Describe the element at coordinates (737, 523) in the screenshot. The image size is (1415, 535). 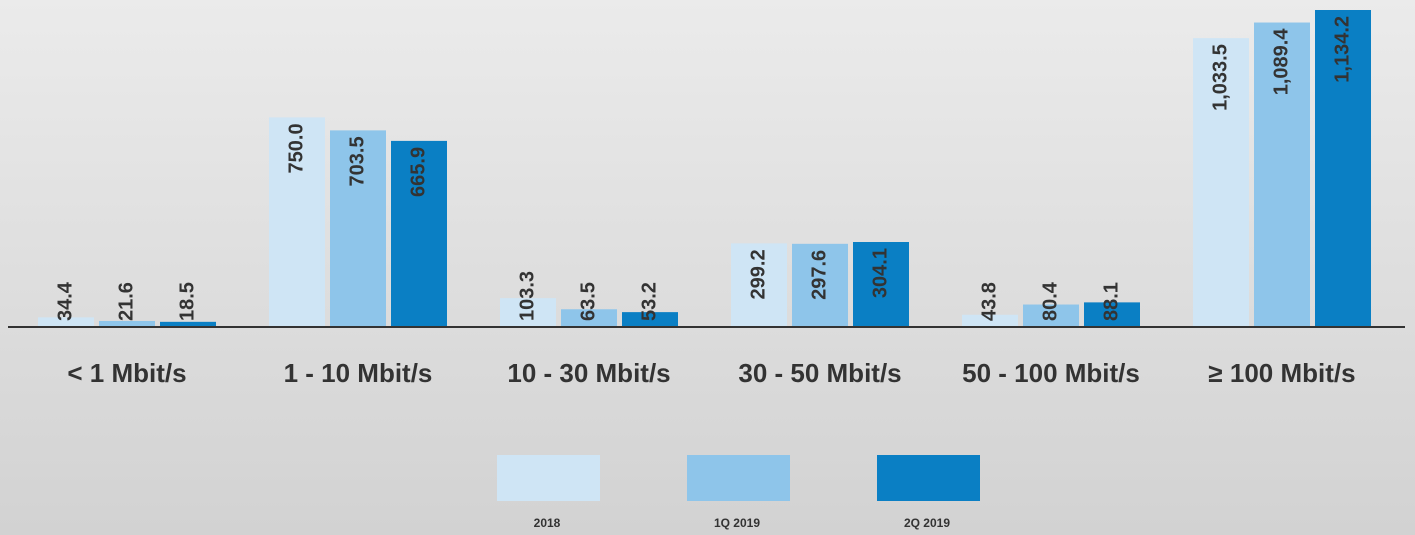
I see `legend-label: 1Q 2019` at that location.